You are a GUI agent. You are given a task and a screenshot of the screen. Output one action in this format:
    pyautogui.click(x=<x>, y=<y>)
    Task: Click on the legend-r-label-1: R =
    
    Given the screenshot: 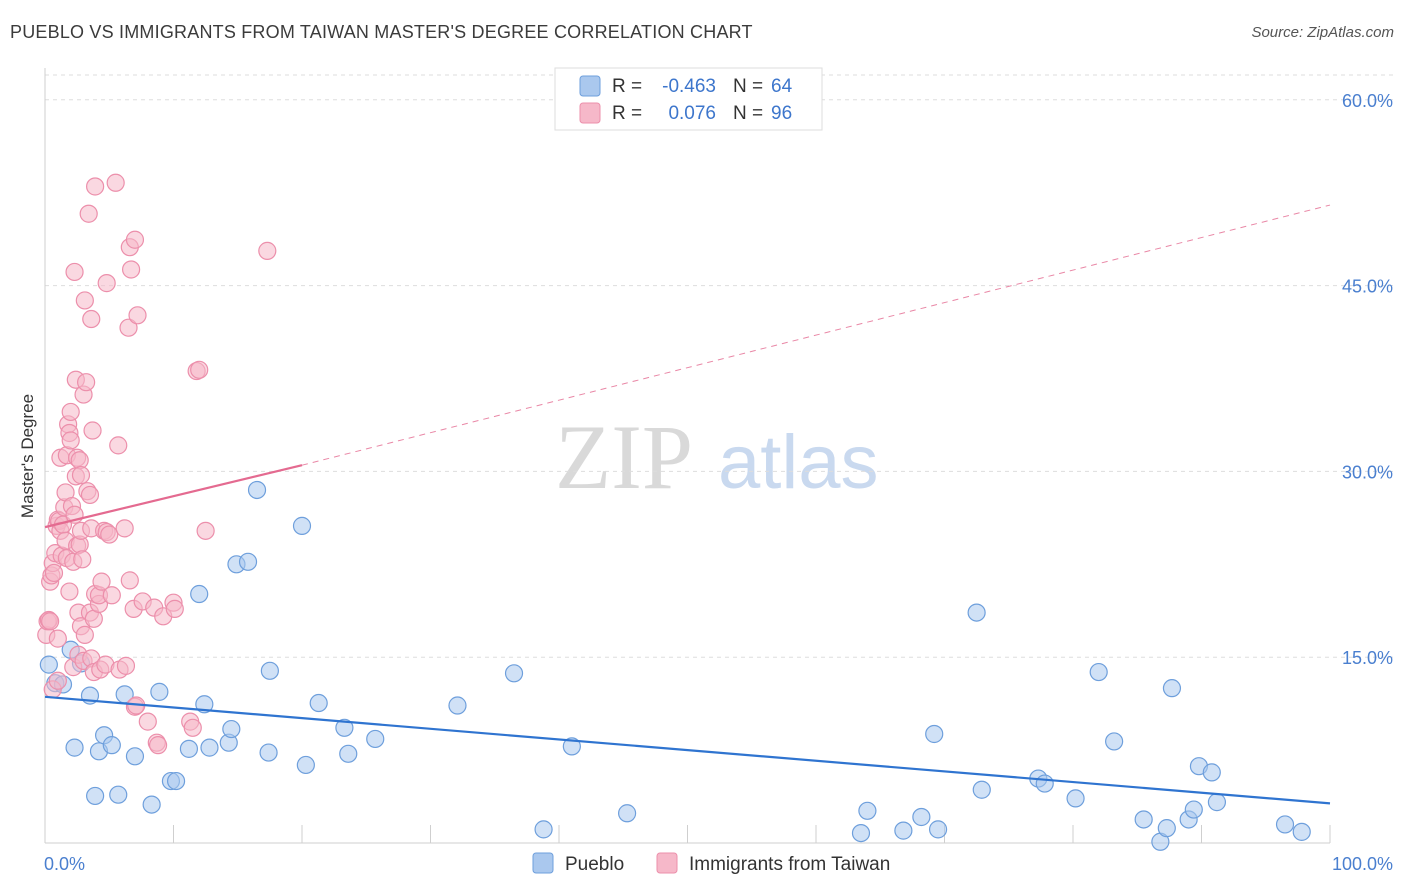 What is the action you would take?
    pyautogui.click(x=627, y=86)
    